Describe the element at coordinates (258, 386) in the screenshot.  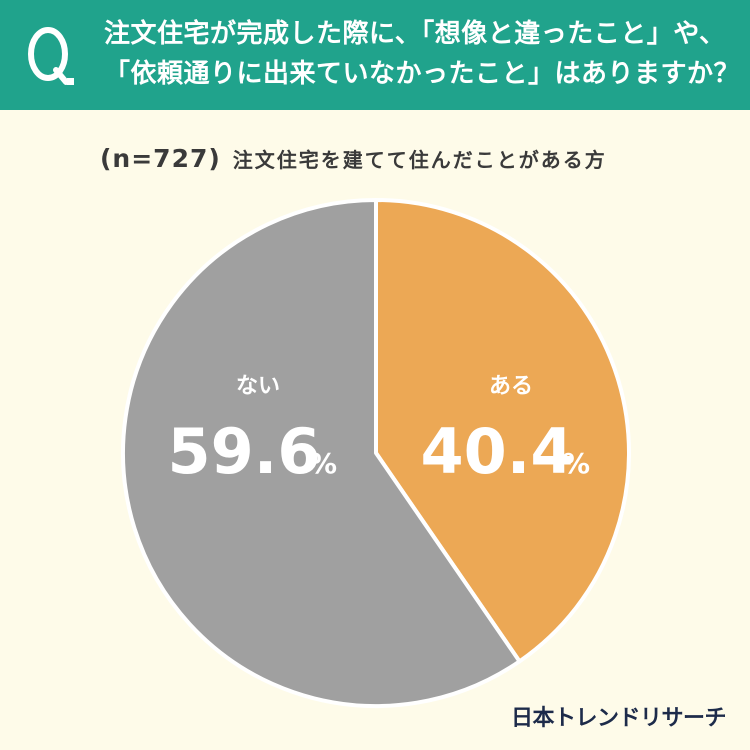
I see `slice-category-label: ない` at that location.